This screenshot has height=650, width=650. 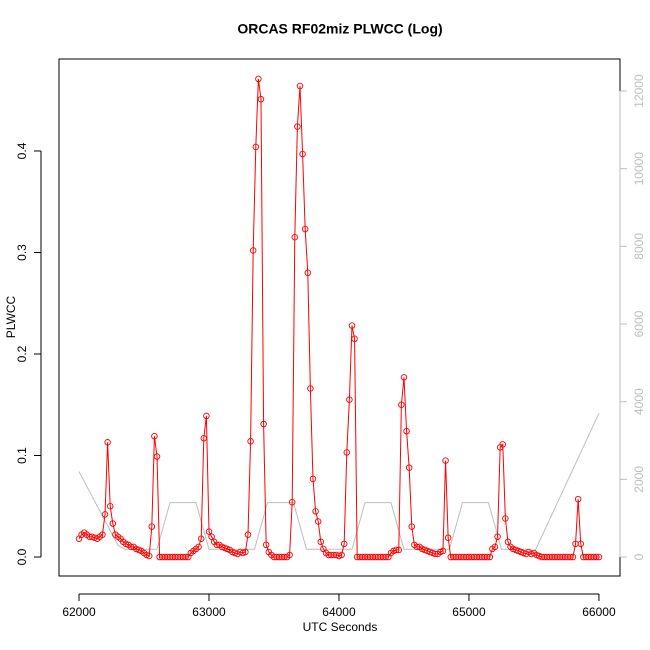 I want to click on y-tick-label: 0.4, so click(x=22, y=150).